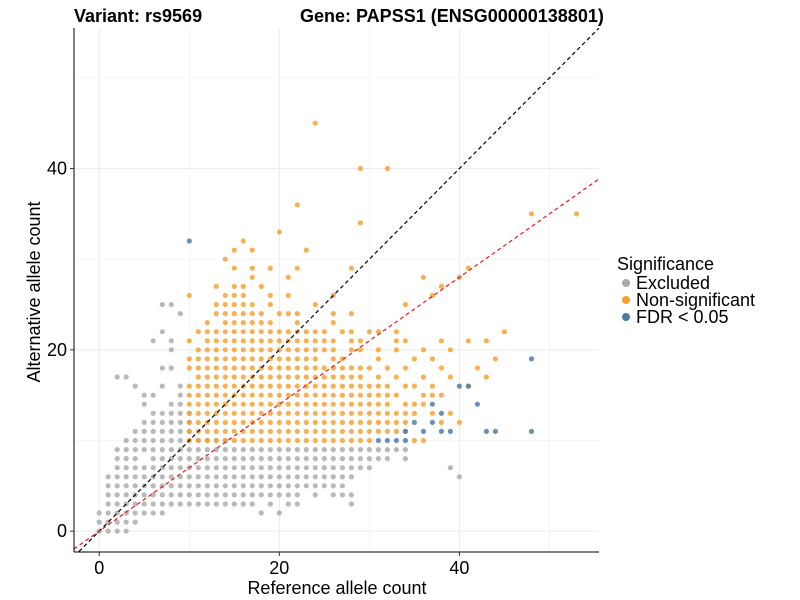  I want to click on title-variant: Variant: rs9569, so click(138, 16).